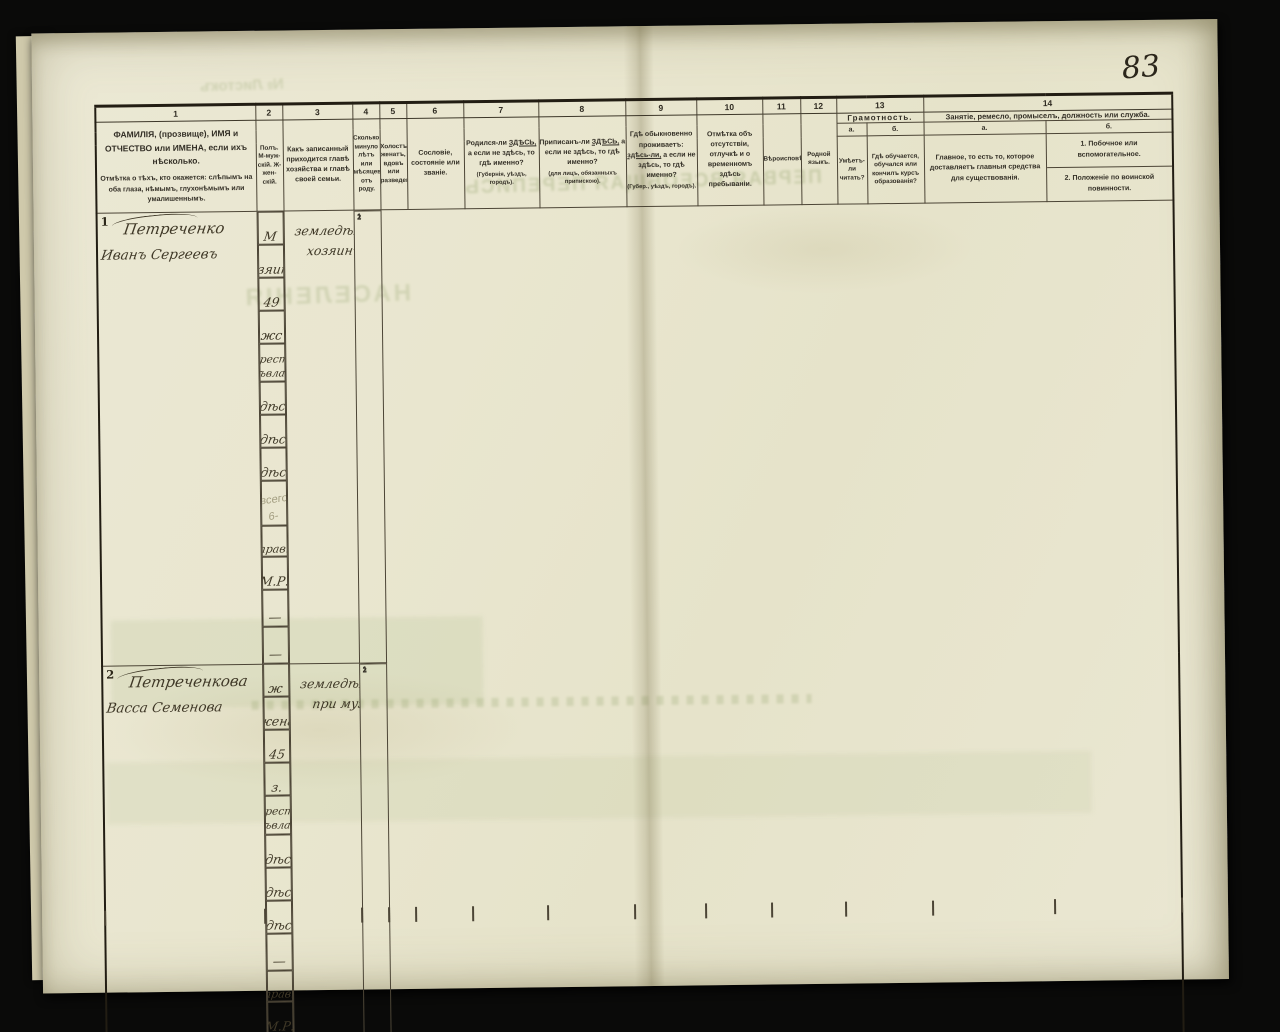  Describe the element at coordinates (275, 608) in the screenshot. I see `cell-literacy-read: —` at that location.